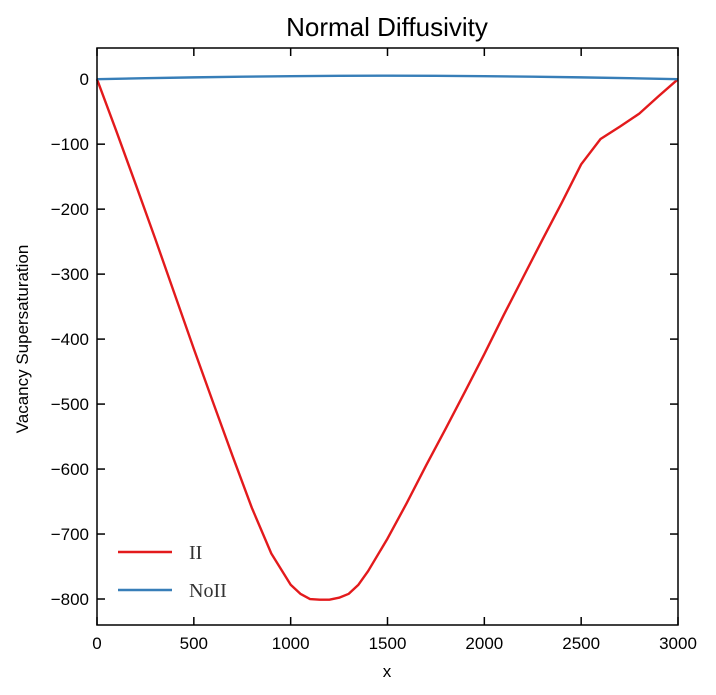 The height and width of the screenshot is (695, 716). Describe the element at coordinates (387, 671) in the screenshot. I see `x-axis-label: x` at that location.